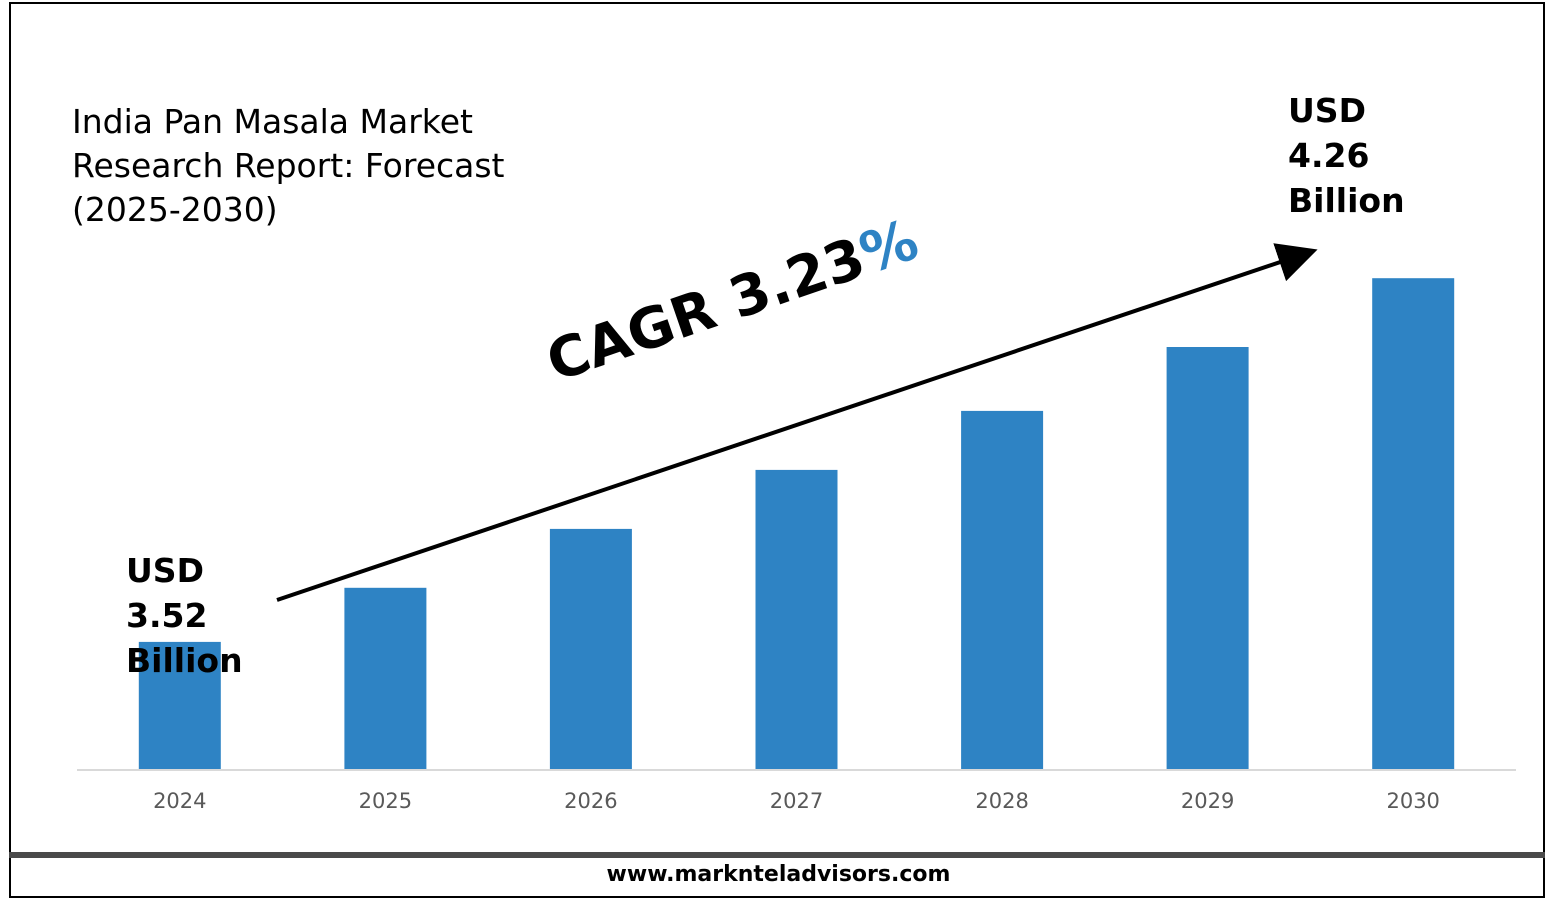  Describe the element at coordinates (777, 855) in the screenshot. I see `footer-band` at that location.